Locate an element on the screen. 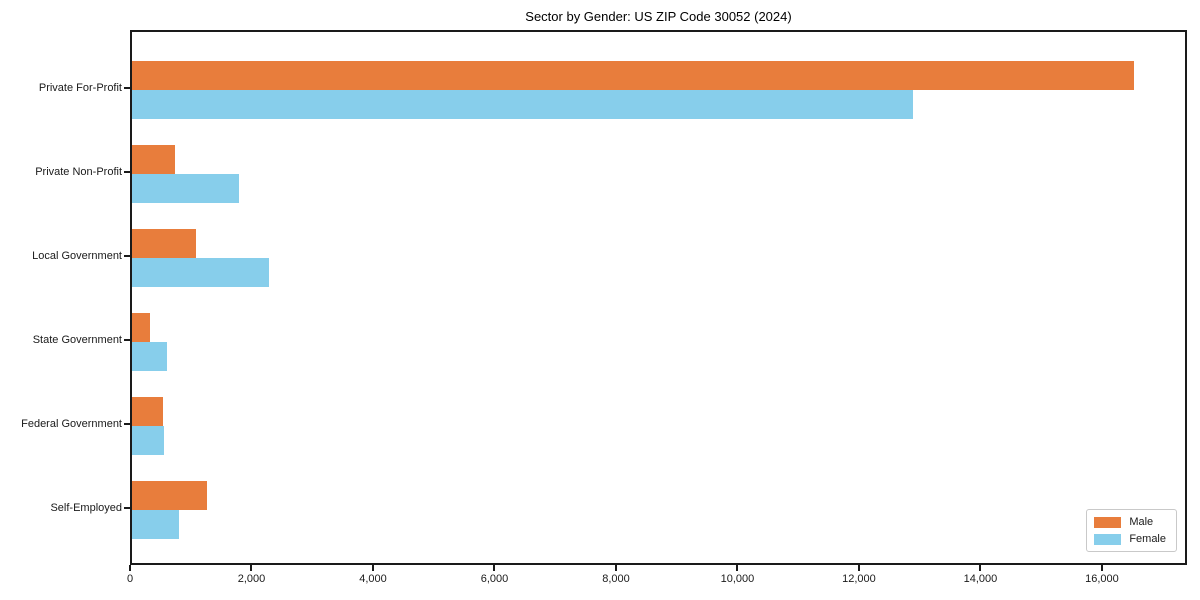  bar-female-local-government is located at coordinates (201, 272).